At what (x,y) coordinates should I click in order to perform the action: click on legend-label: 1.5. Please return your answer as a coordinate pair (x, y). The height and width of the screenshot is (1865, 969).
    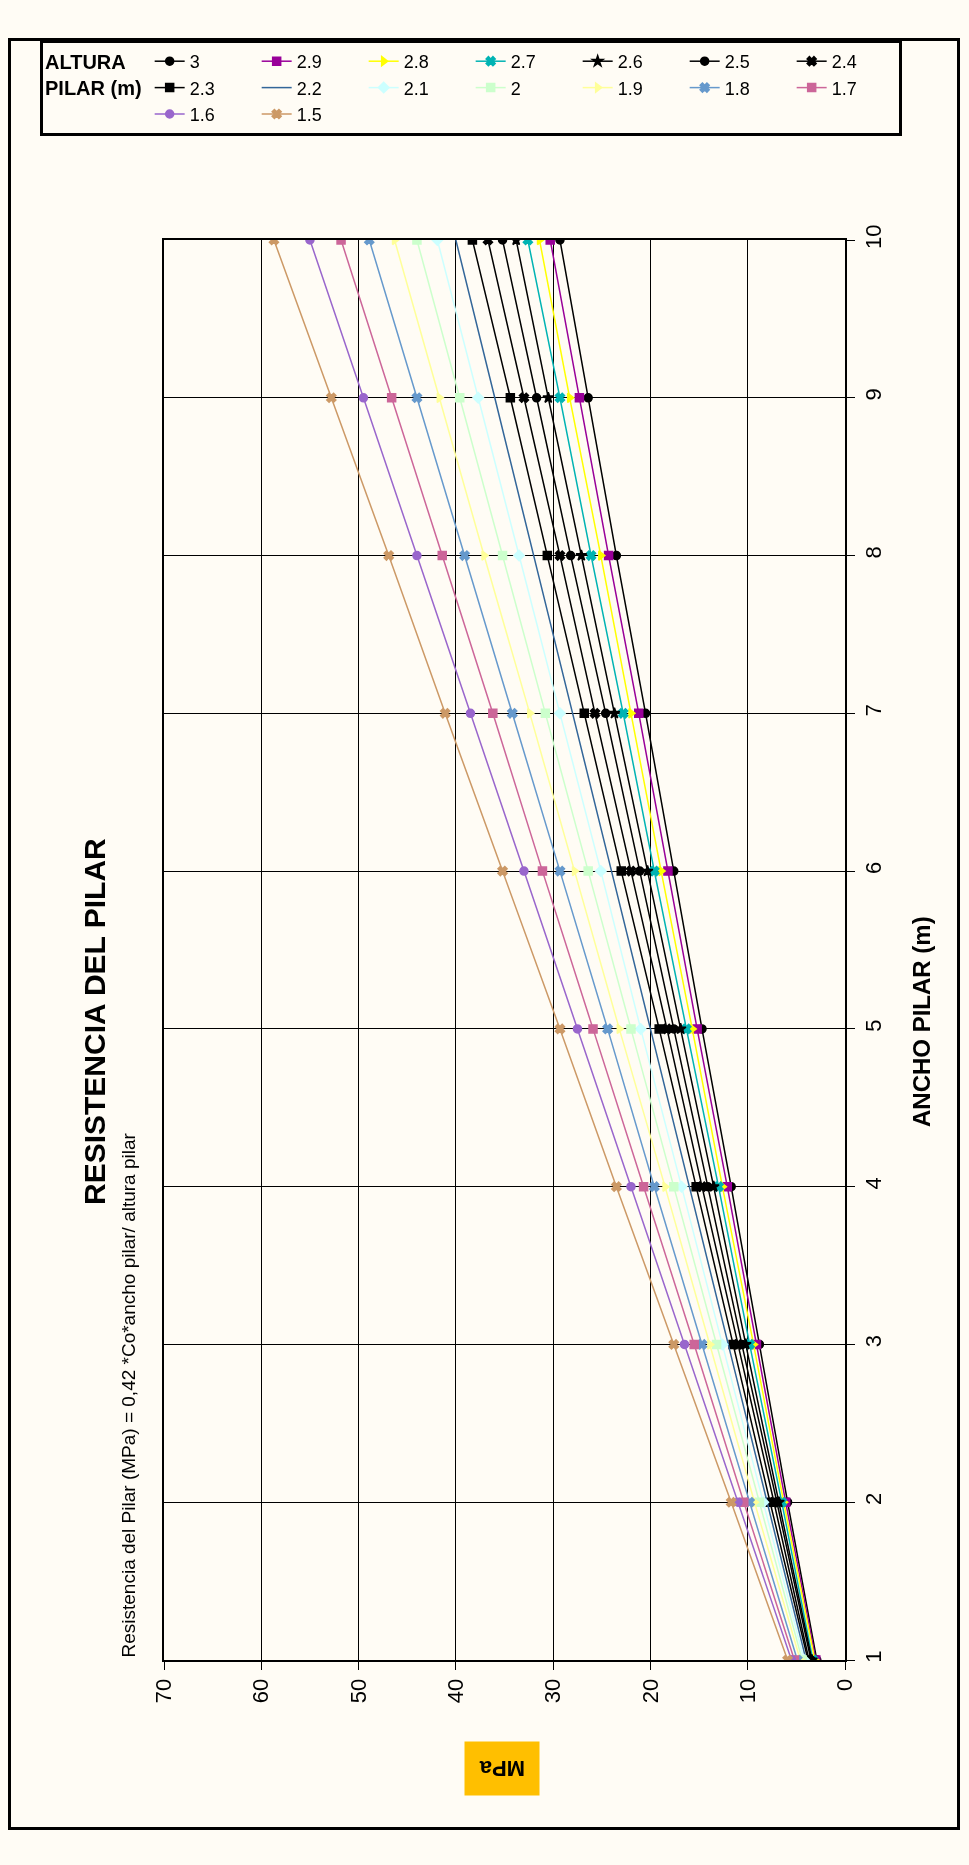
    Looking at the image, I should click on (309, 115).